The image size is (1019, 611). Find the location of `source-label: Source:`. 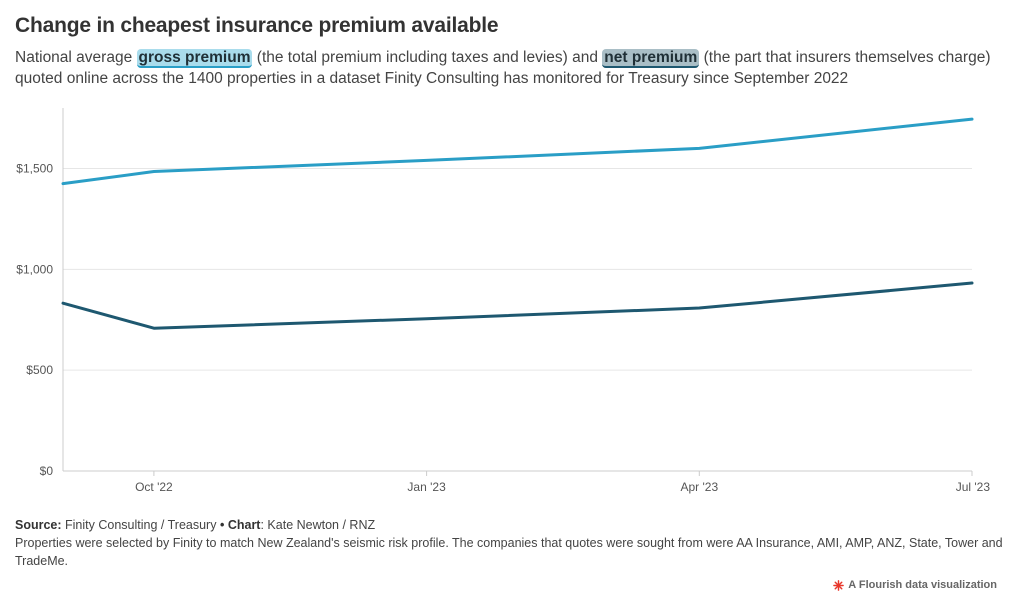

source-label: Source: is located at coordinates (38, 525).